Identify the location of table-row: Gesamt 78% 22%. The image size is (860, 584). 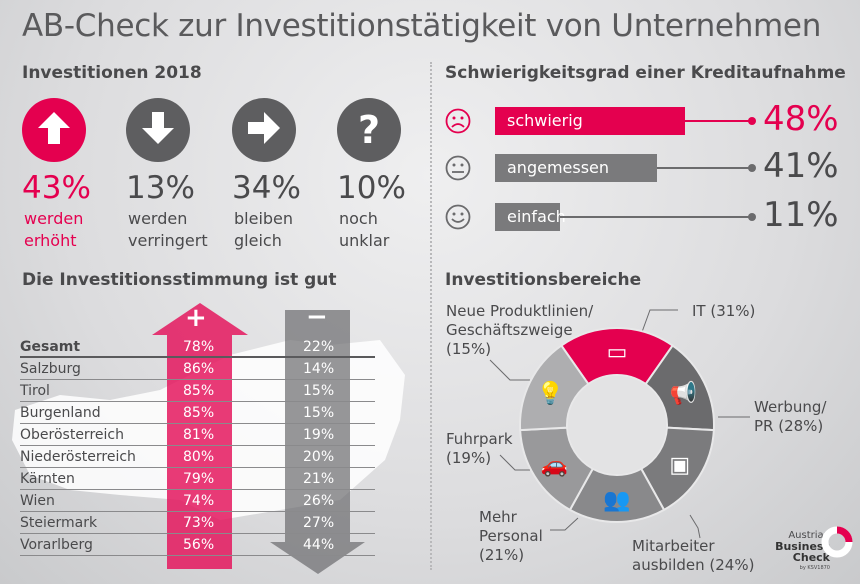
(197, 347).